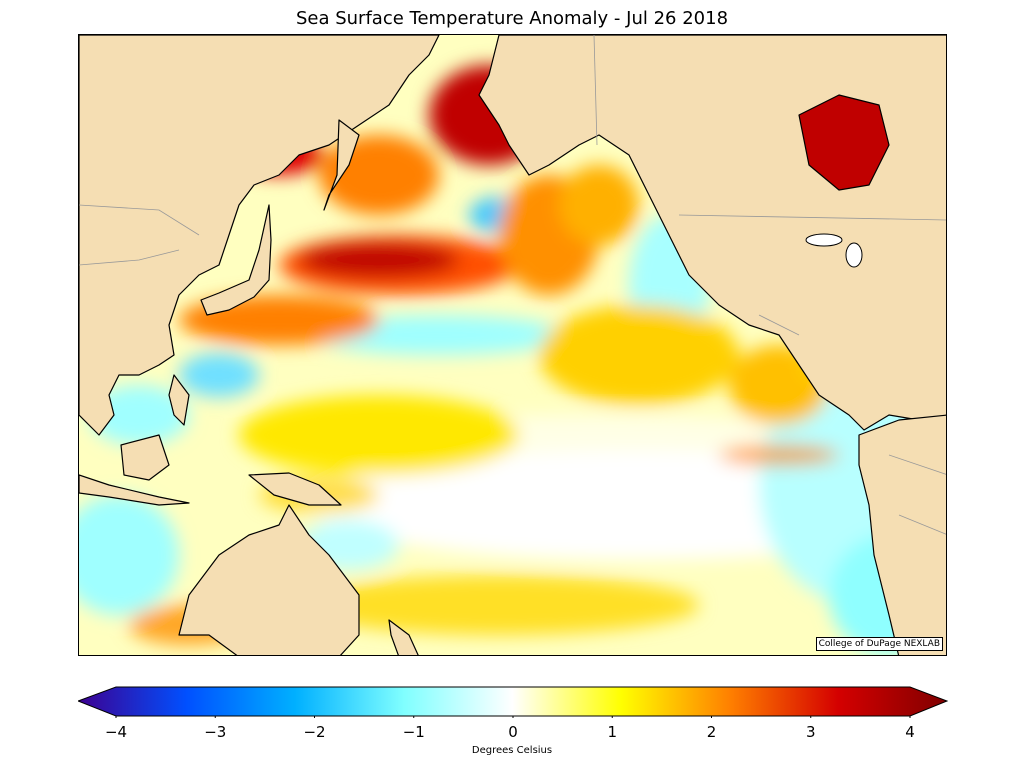 The image size is (1024, 768). Describe the element at coordinates (513, 717) in the screenshot. I see `colorbar-tick-marks` at that location.